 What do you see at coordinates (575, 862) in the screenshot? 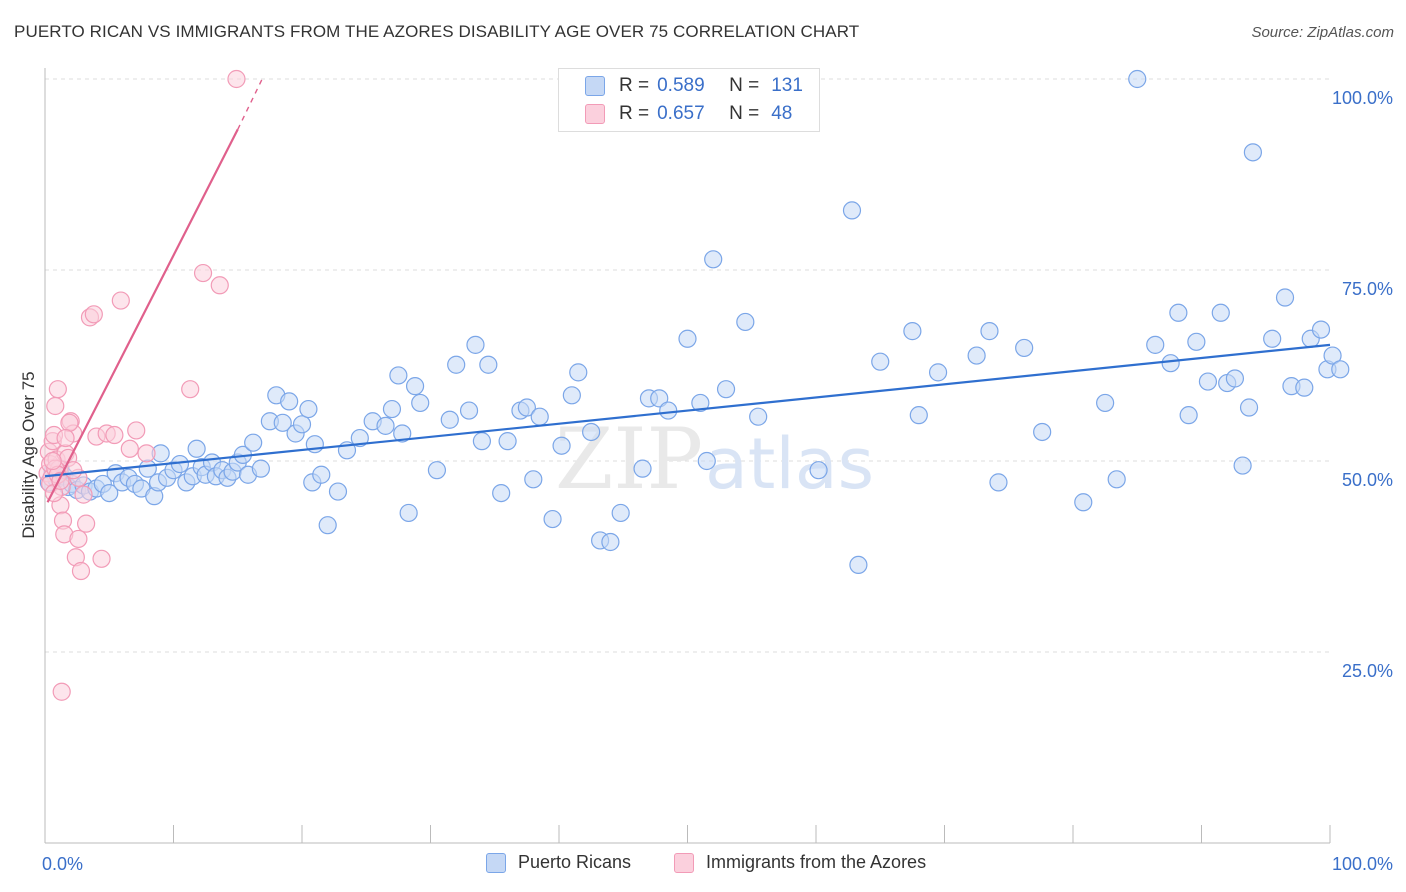
I see `bottom-legend-label: Puerto Ricans` at bounding box center [575, 862].